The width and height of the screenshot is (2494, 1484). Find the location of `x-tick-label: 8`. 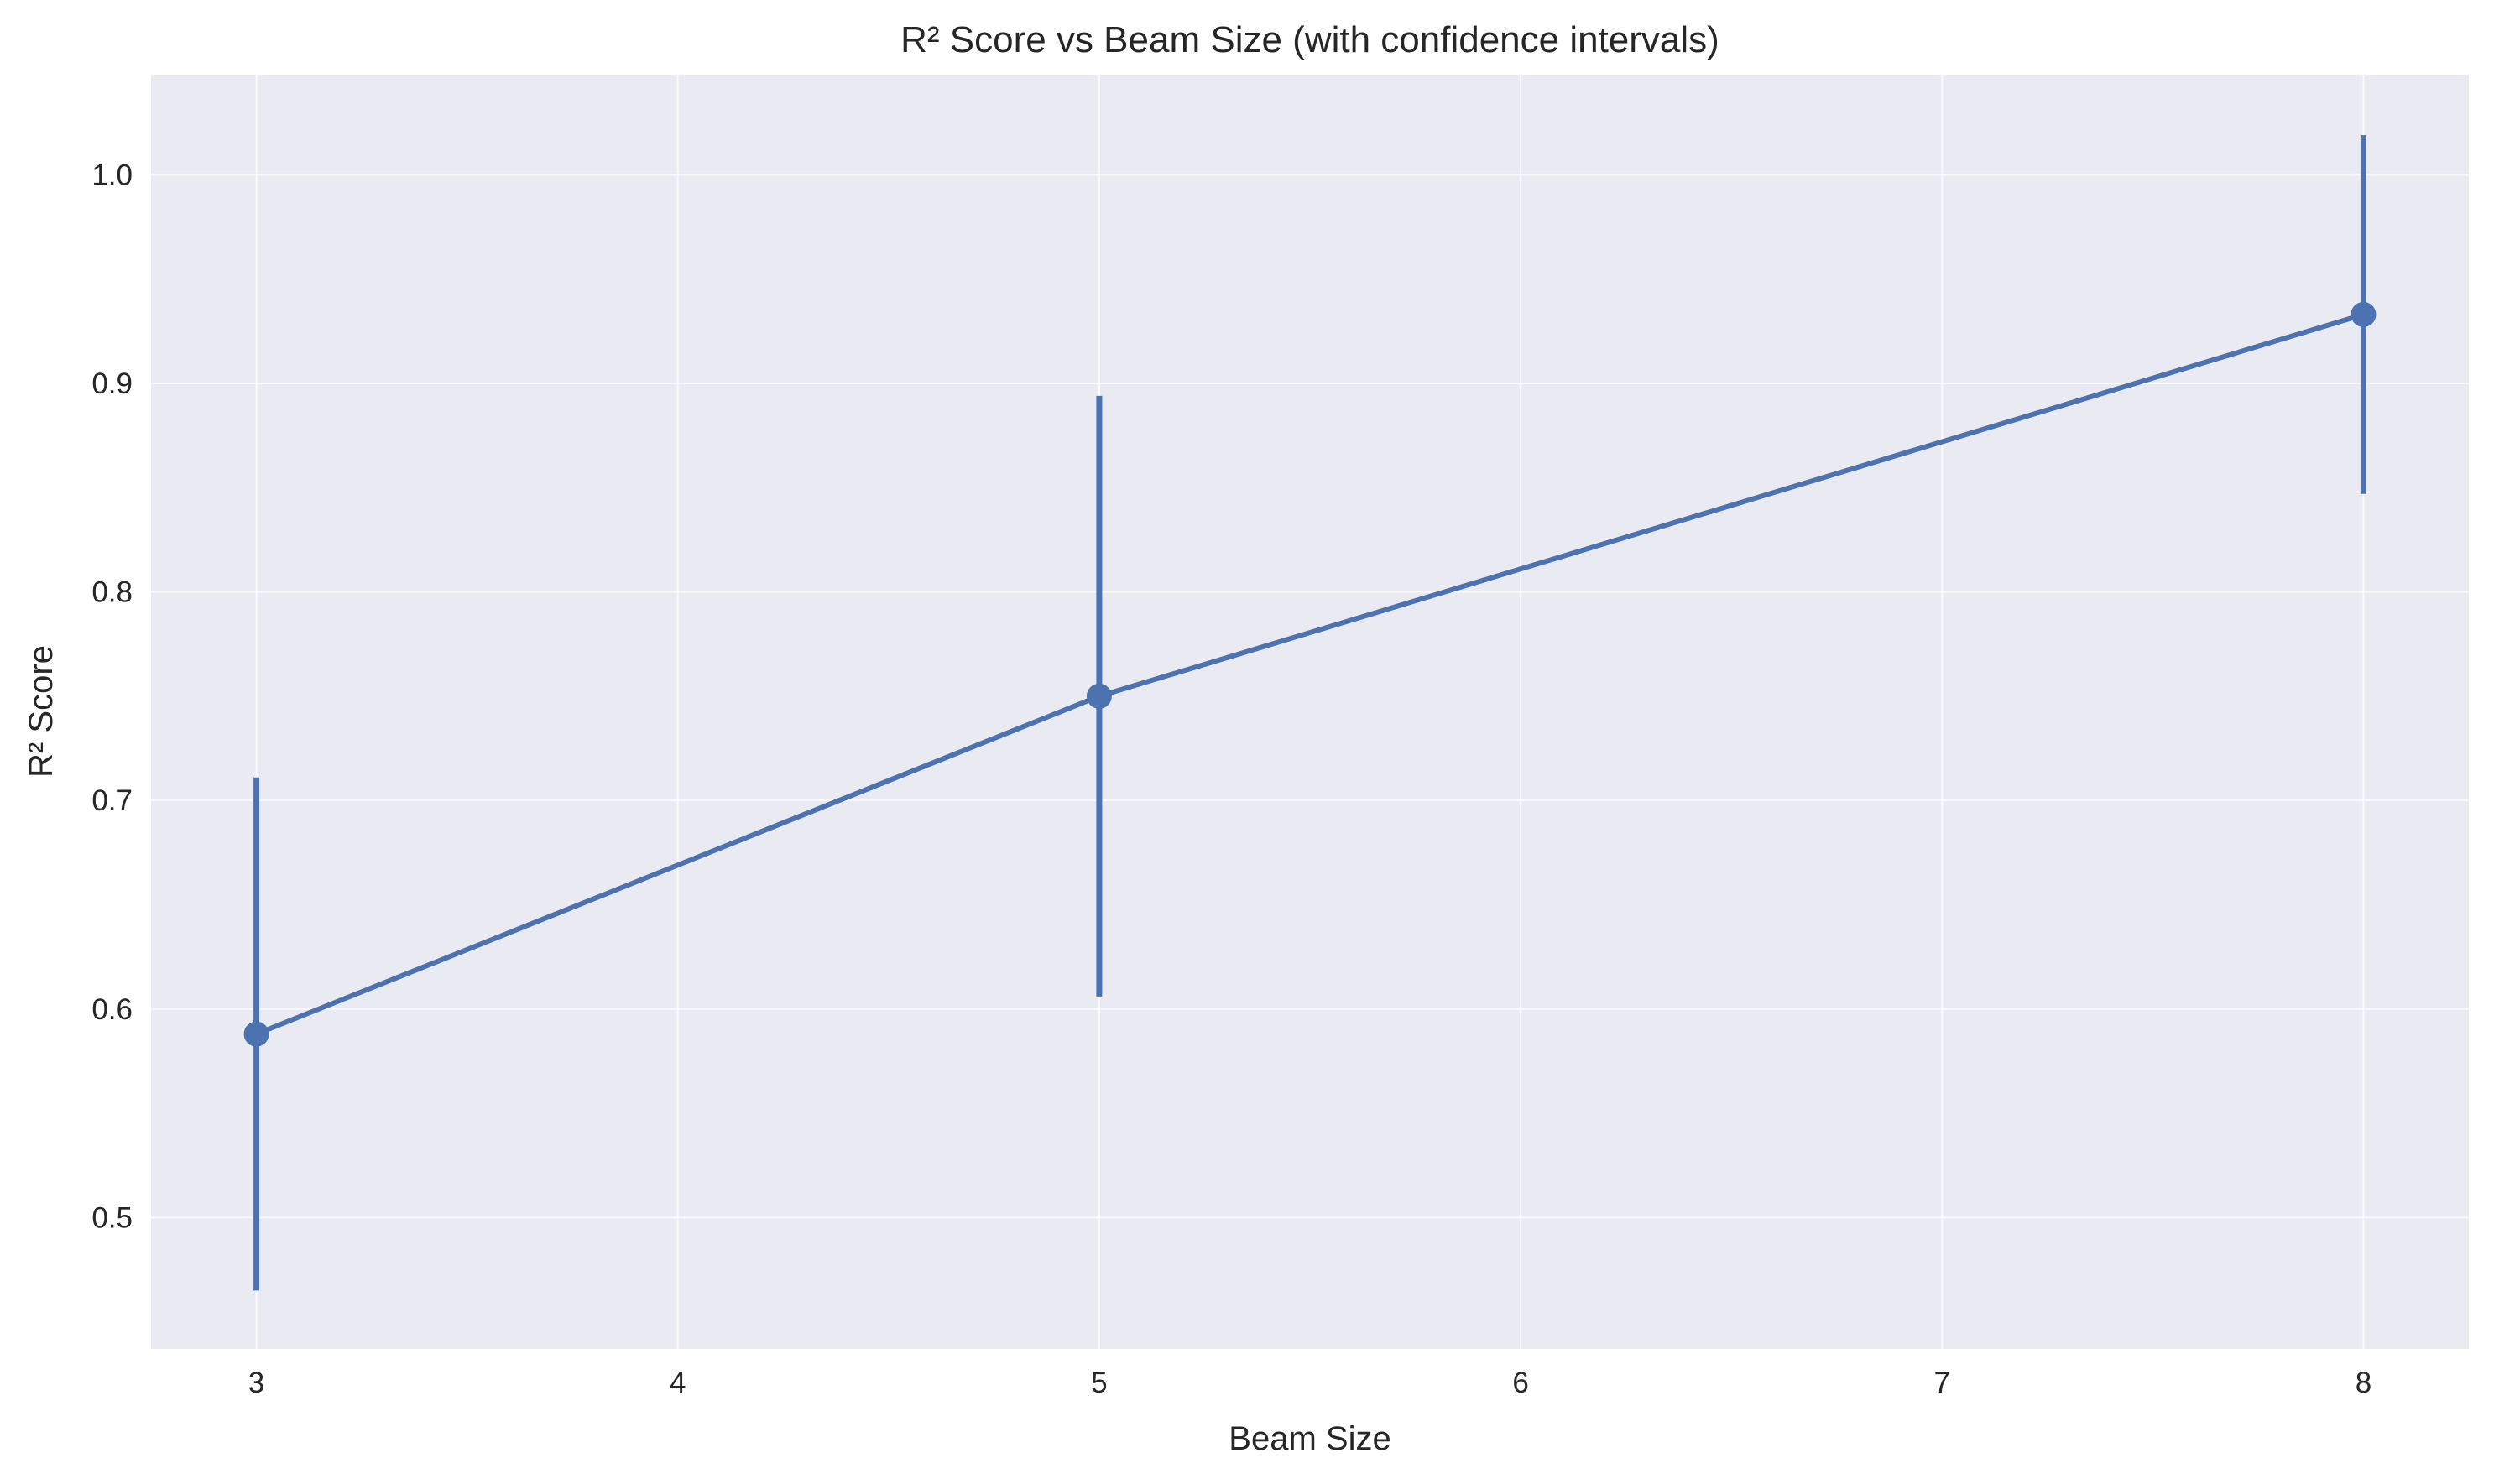

x-tick-label: 8 is located at coordinates (2363, 1383).